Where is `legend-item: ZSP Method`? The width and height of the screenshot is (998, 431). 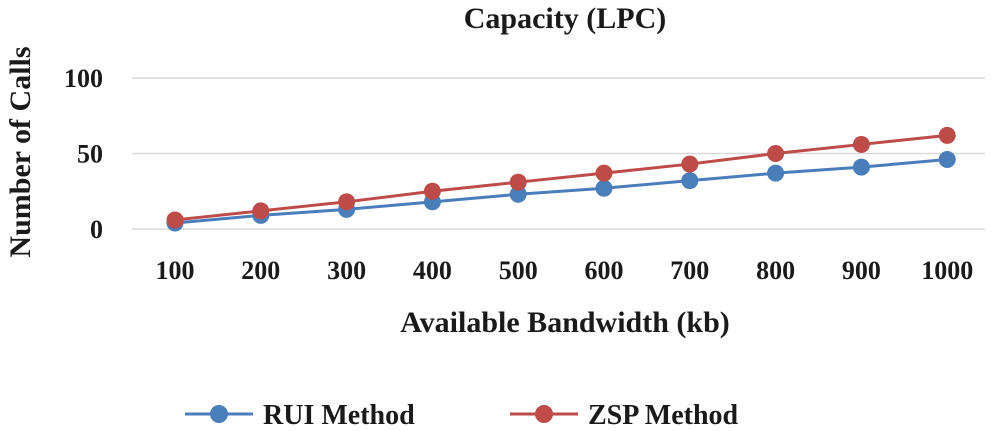
legend-item: ZSP Method is located at coordinates (624, 415).